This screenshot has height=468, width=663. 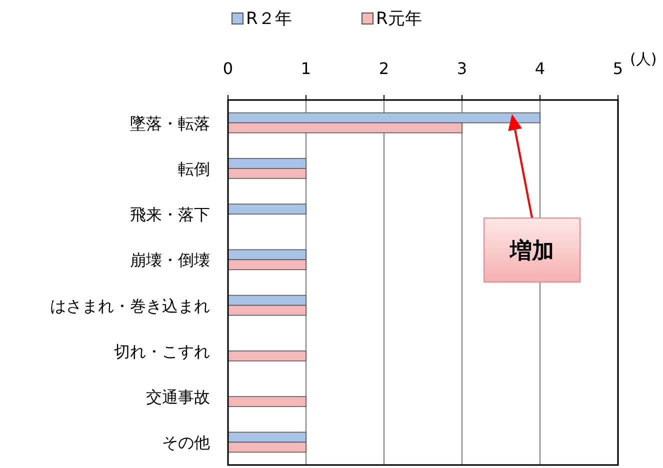 I want to click on y-tick-label: 墜落・転落, so click(x=170, y=123).